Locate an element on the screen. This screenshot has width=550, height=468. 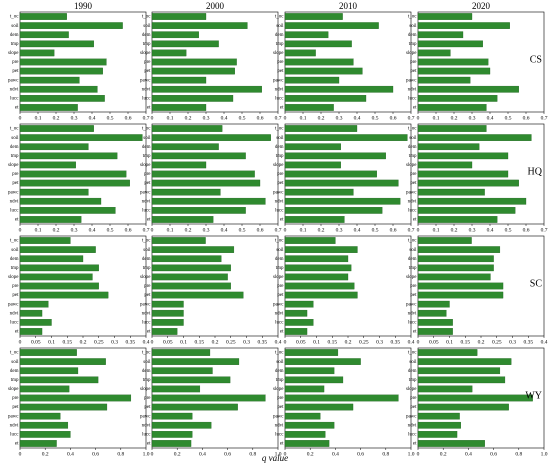
panel-title: 2020 is located at coordinates (481, 6).